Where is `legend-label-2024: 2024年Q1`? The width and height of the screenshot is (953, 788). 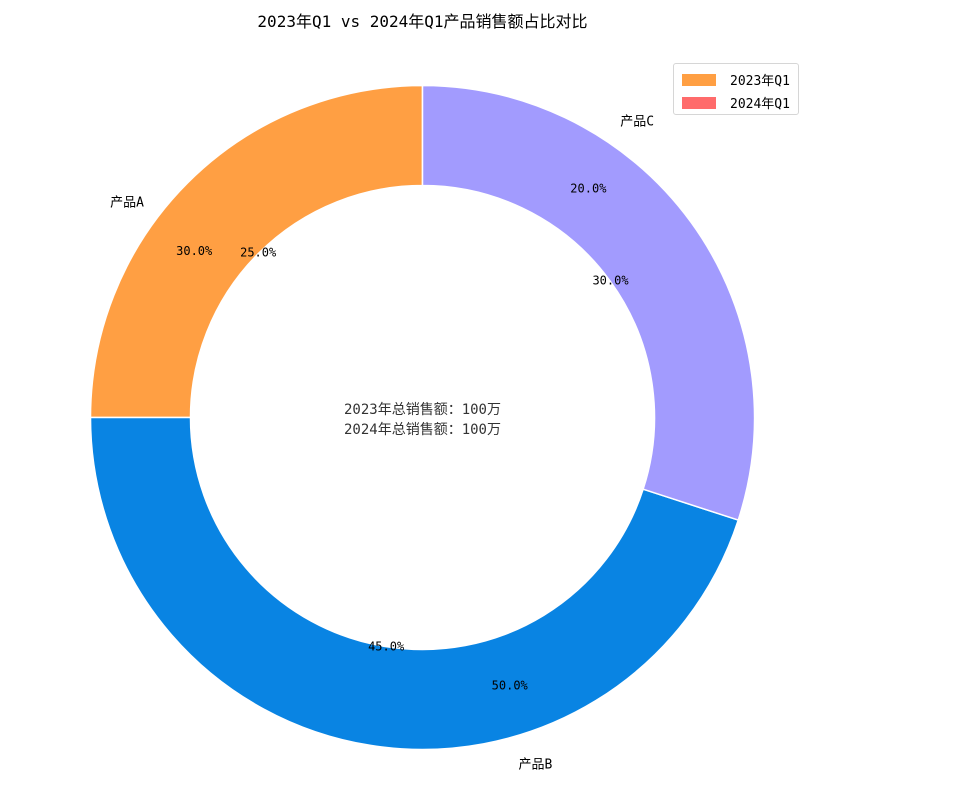 legend-label-2024: 2024年Q1 is located at coordinates (760, 104).